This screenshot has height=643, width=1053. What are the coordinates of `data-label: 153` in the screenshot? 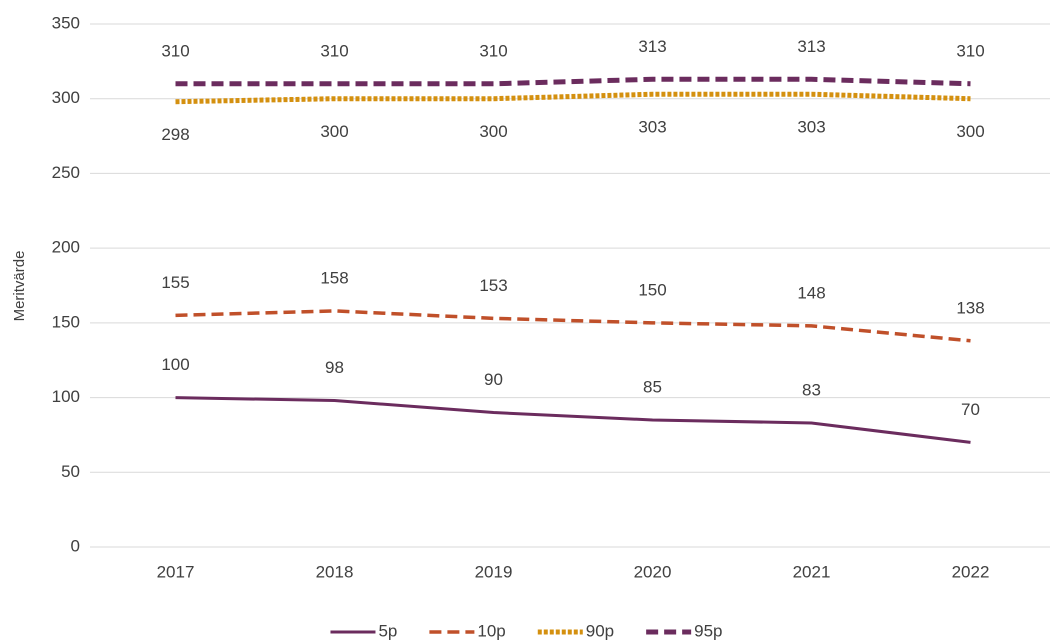 It's located at (493, 285).